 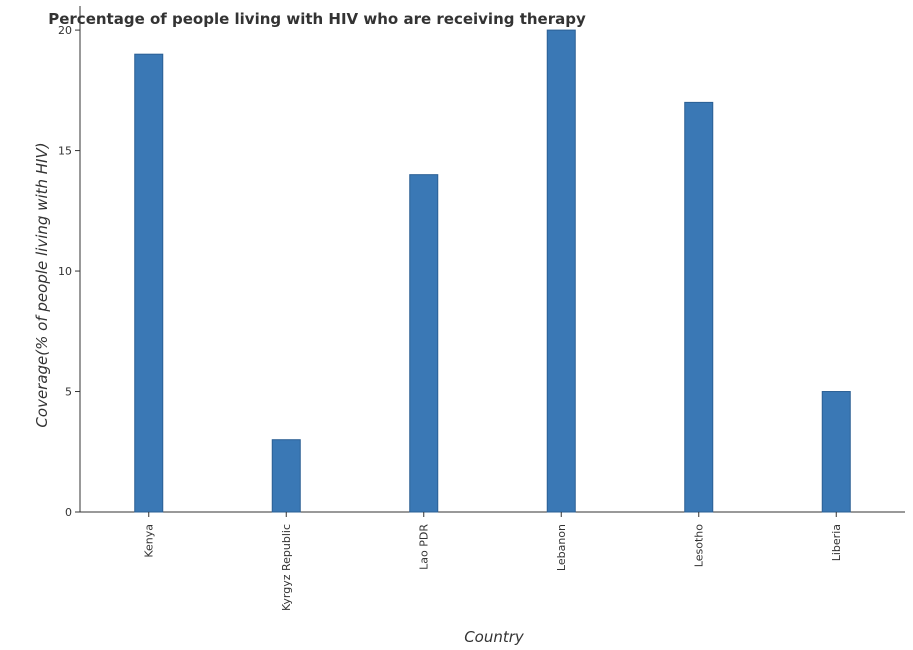 What do you see at coordinates (286, 567) in the screenshot?
I see `x-tick-label: Kyrgyz Republic` at bounding box center [286, 567].